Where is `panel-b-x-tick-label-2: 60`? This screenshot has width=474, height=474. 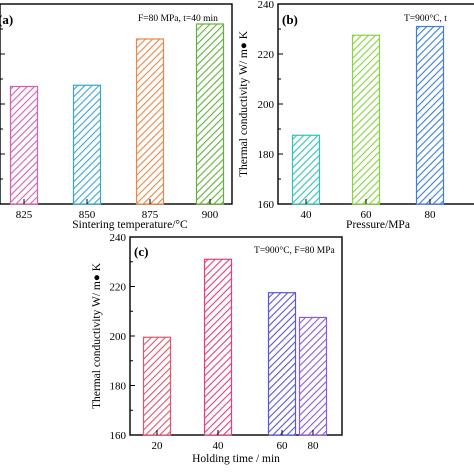
panel-b-x-tick-label-2: 60 is located at coordinates (367, 215).